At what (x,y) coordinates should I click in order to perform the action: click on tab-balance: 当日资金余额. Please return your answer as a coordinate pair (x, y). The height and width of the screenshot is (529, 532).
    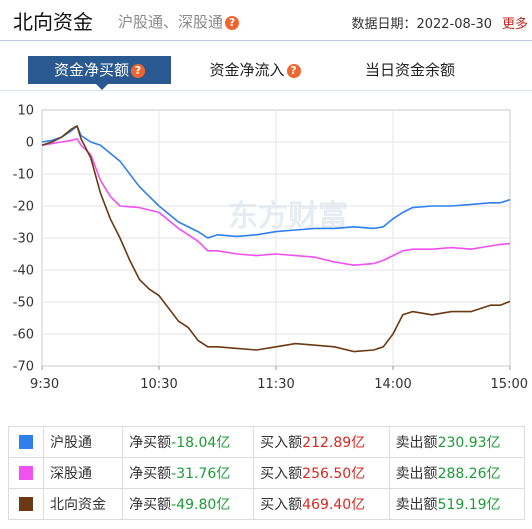
    Looking at the image, I should click on (410, 70).